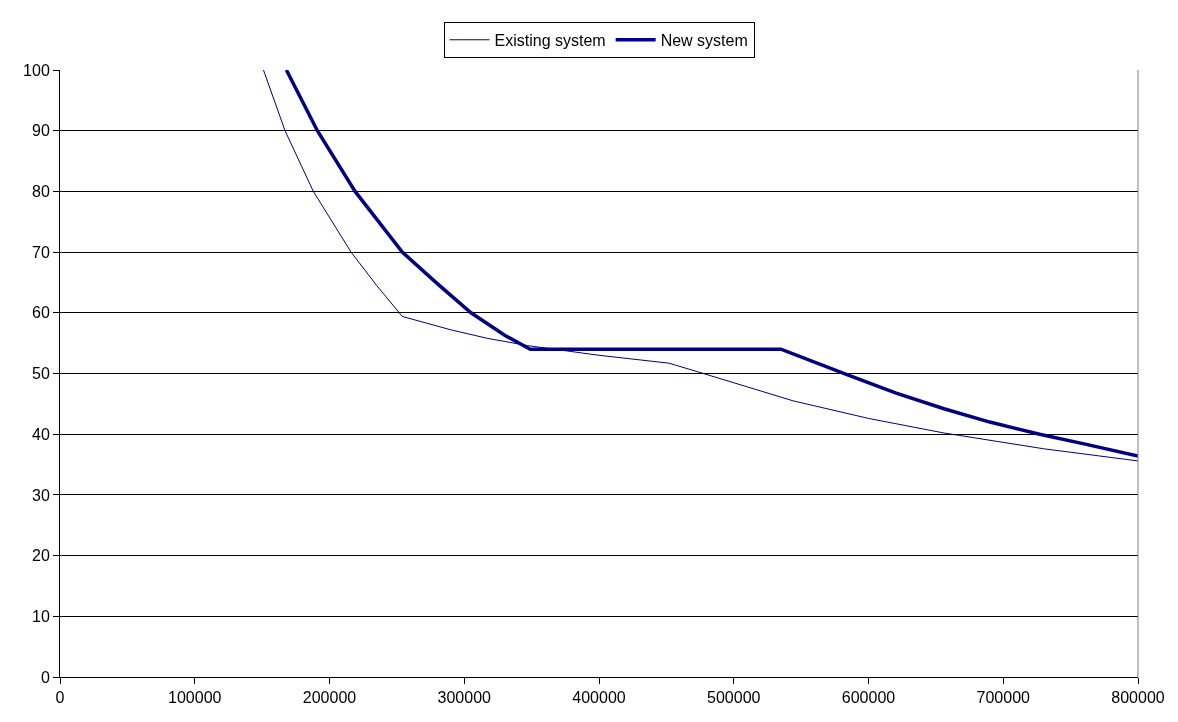  What do you see at coordinates (60, 698) in the screenshot?
I see `x-tick-label: 0` at bounding box center [60, 698].